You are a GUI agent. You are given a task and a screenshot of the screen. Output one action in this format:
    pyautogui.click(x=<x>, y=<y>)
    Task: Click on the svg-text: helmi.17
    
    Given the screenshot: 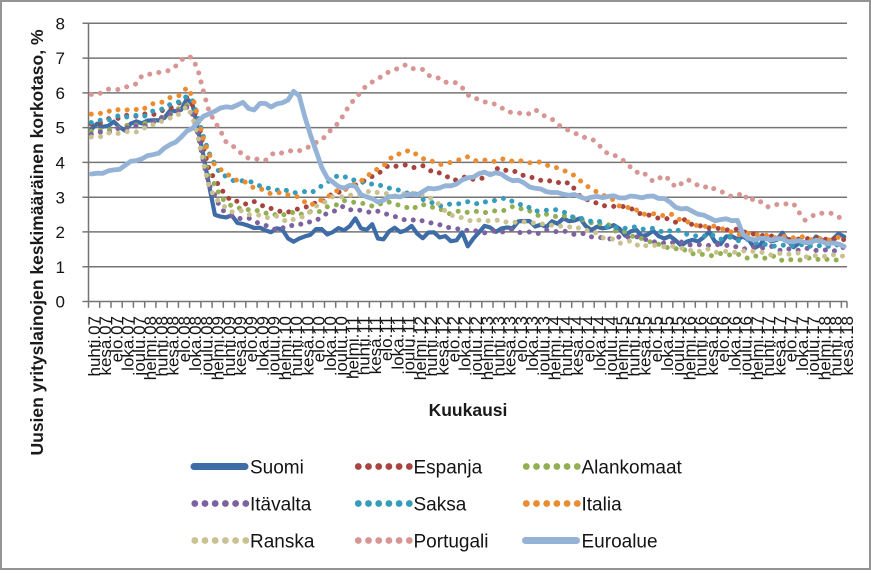 What is the action you would take?
    pyautogui.click(x=757, y=348)
    